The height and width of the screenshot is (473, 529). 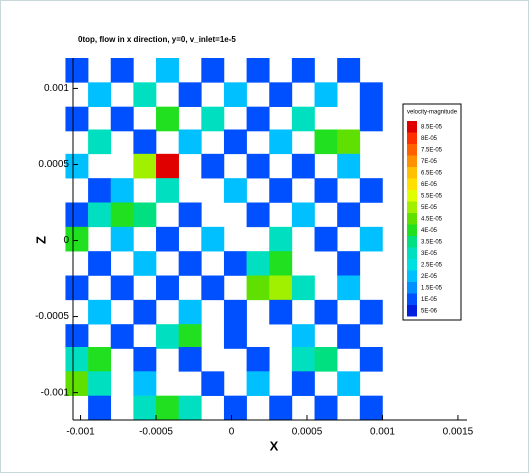 What do you see at coordinates (432, 289) in the screenshot?
I see `legend-label: 1.5E-05` at bounding box center [432, 289].